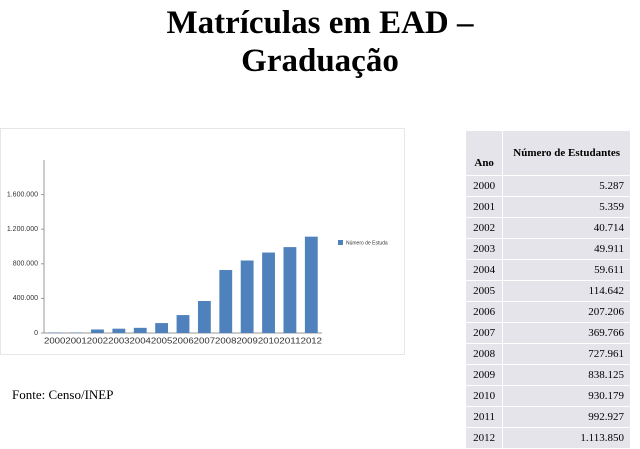 This screenshot has height=449, width=640. Describe the element at coordinates (484, 207) in the screenshot. I see `table-cell: 2001` at that location.